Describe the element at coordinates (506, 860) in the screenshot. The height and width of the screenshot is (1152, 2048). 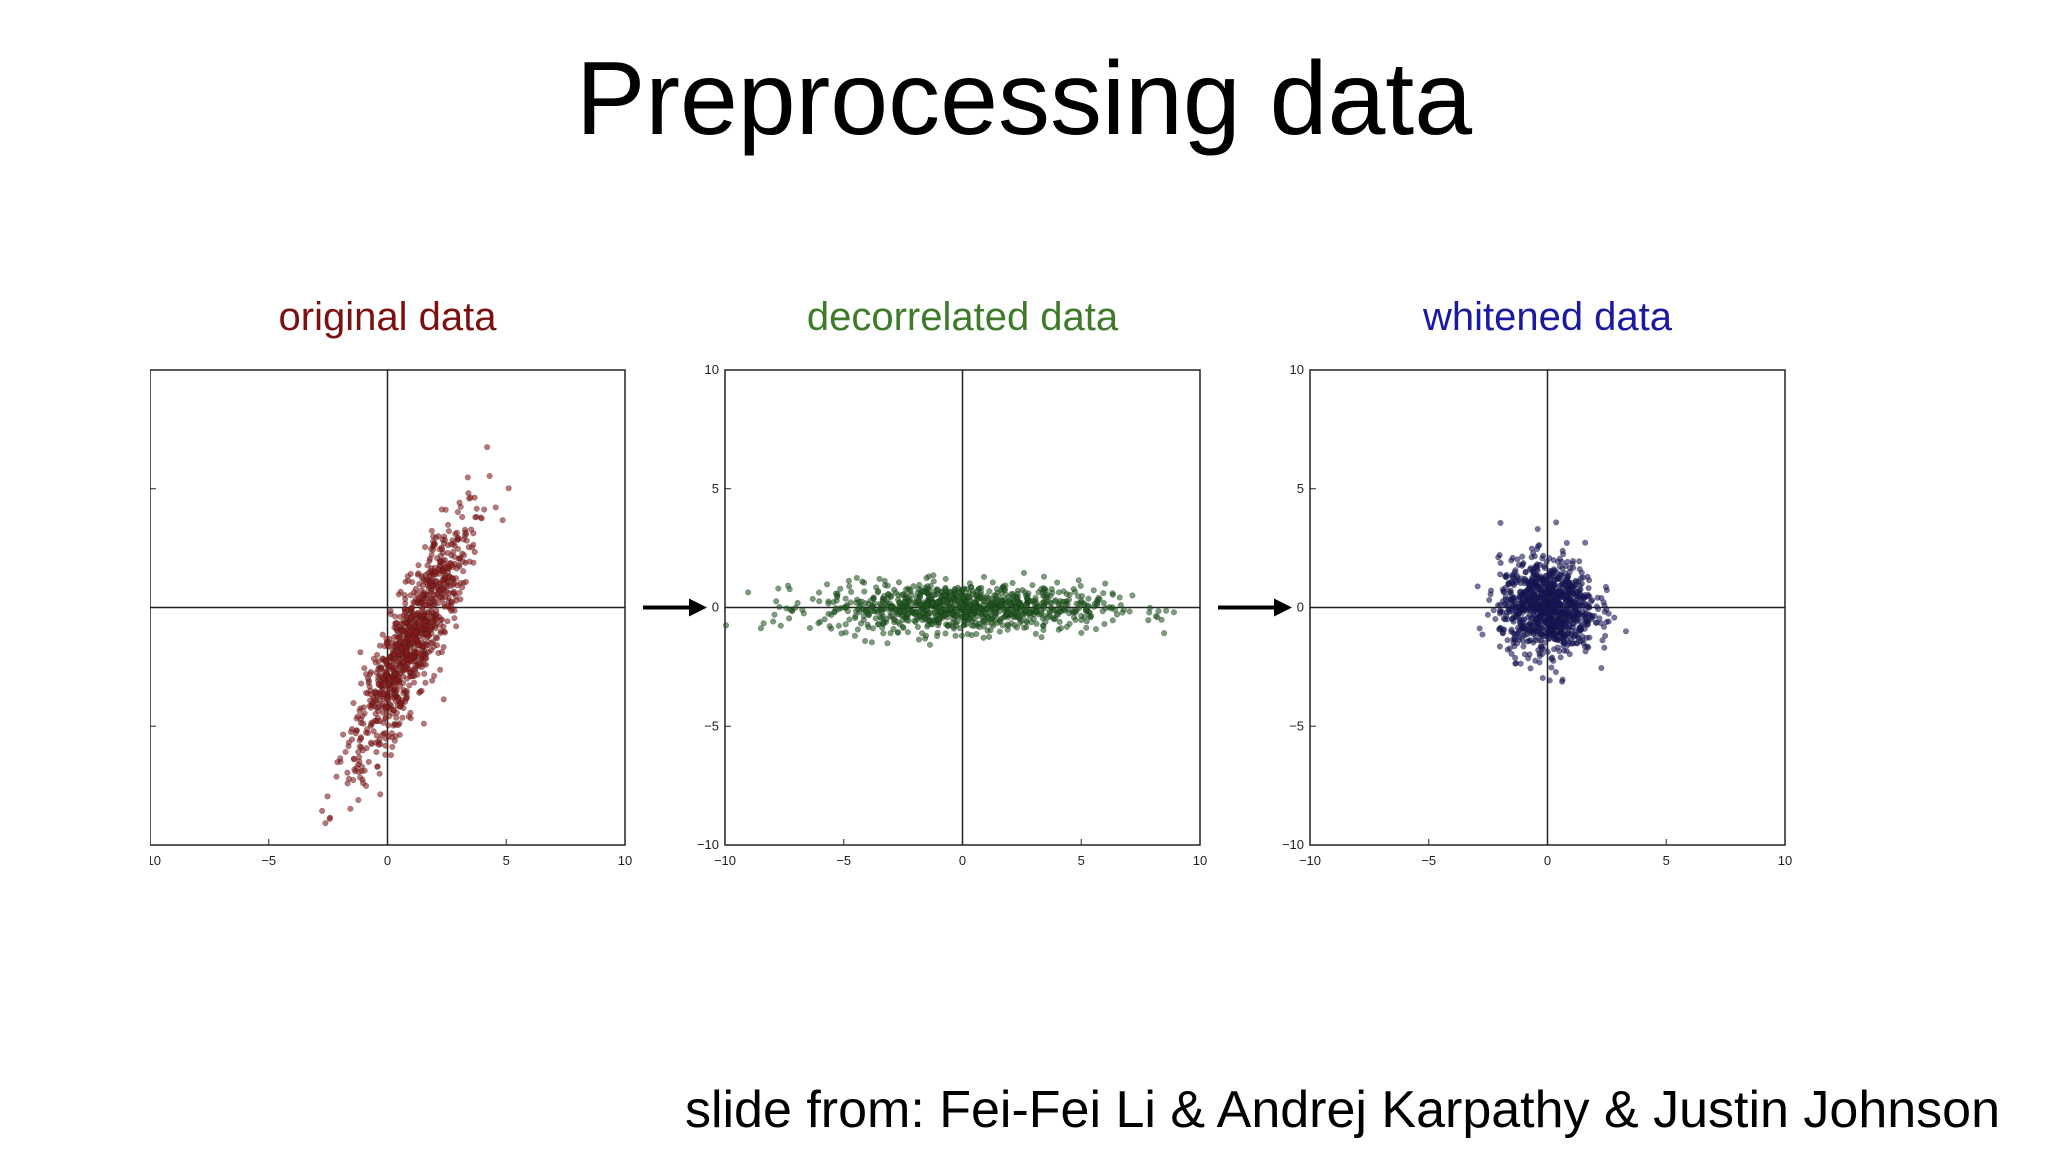
I see `x-tick-label: 5` at that location.